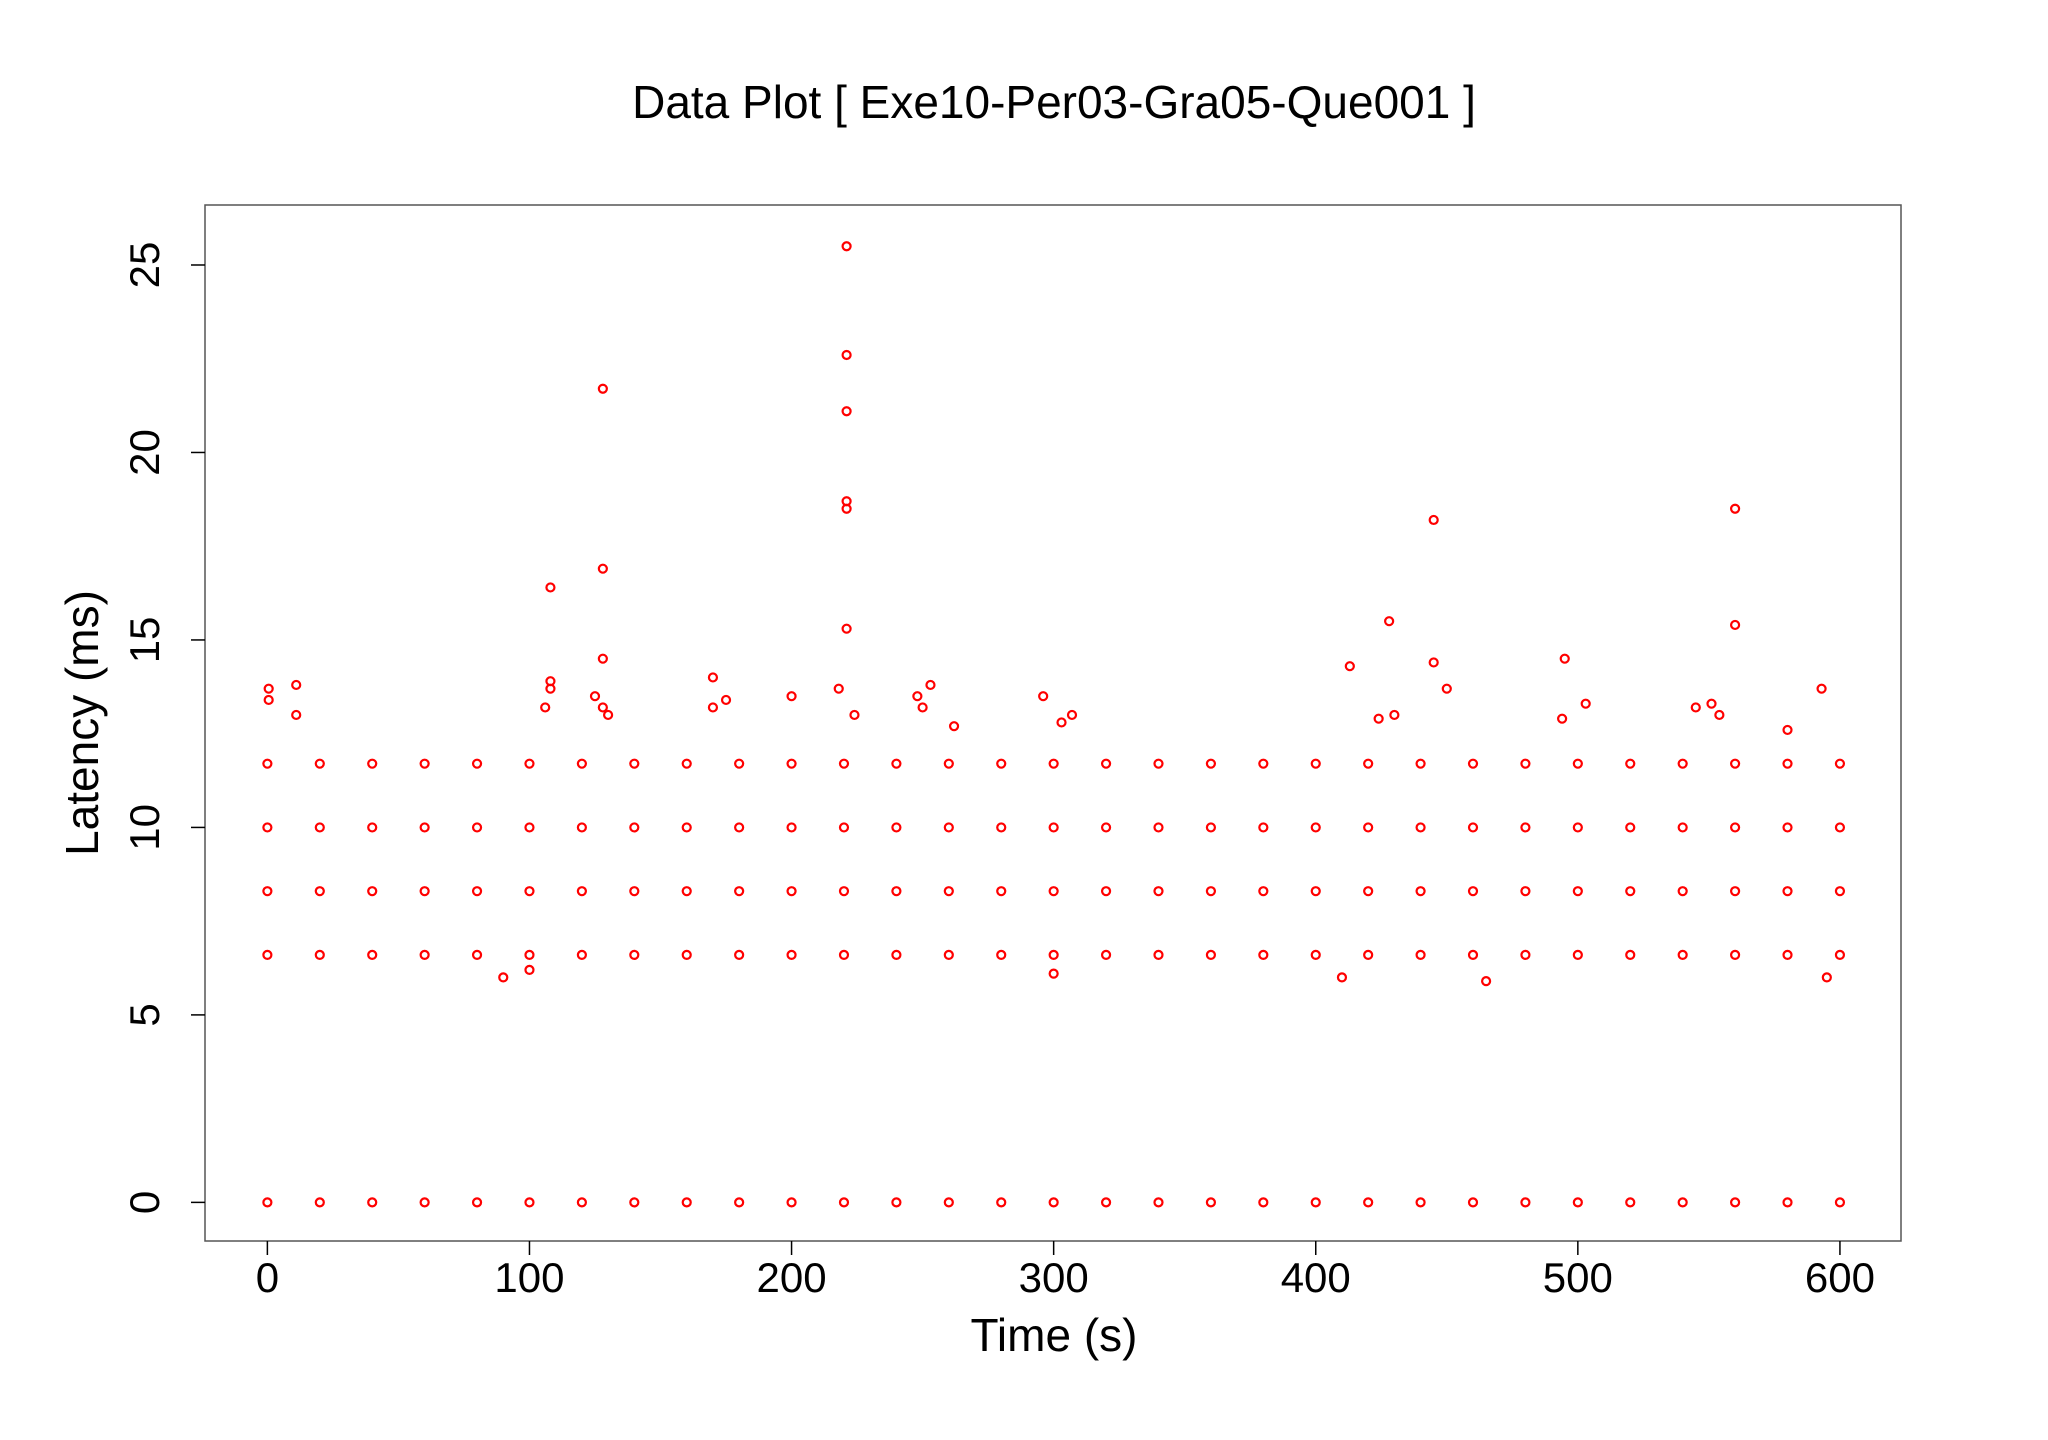 Image resolution: width=2048 pixels, height=1440 pixels. What do you see at coordinates (1840, 1277) in the screenshot?
I see `x-tick-label: 600` at bounding box center [1840, 1277].